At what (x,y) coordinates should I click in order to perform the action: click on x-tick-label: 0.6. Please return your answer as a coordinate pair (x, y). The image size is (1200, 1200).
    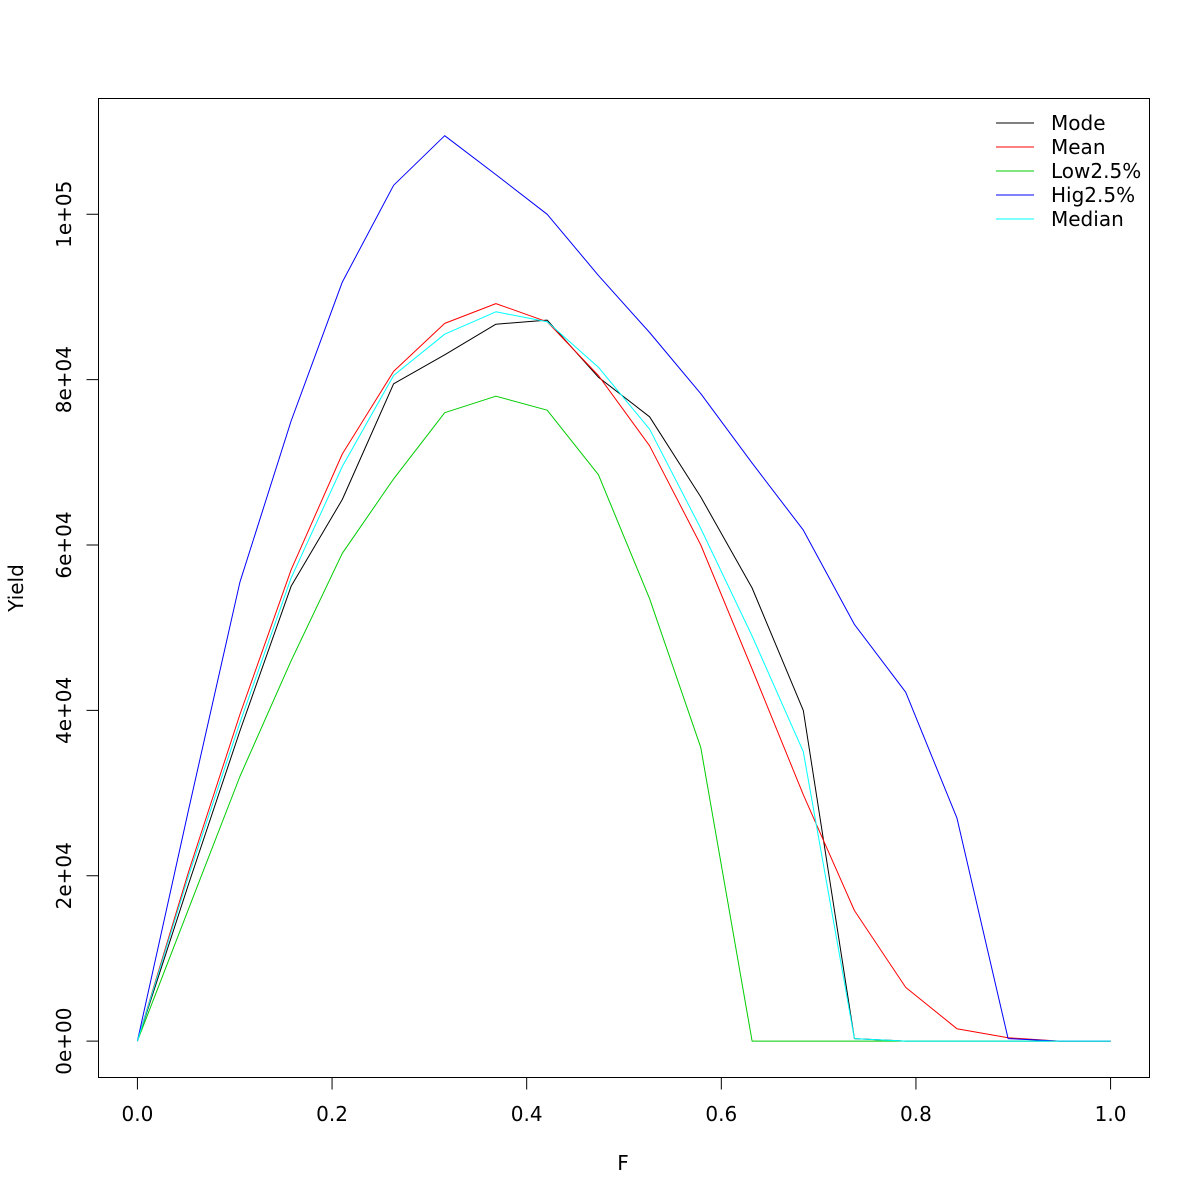
    Looking at the image, I should click on (721, 1114).